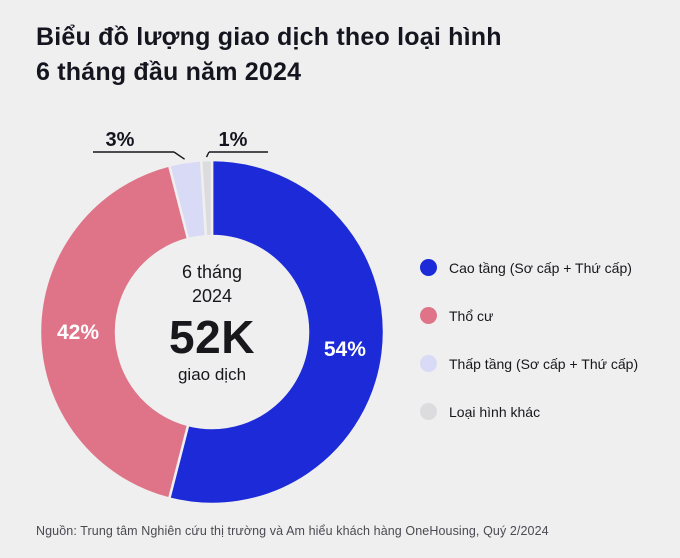 Image resolution: width=680 pixels, height=558 pixels. What do you see at coordinates (269, 37) in the screenshot?
I see `chart-title-line1: Biểu đồ lượng giao dịch theo loại hình` at bounding box center [269, 37].